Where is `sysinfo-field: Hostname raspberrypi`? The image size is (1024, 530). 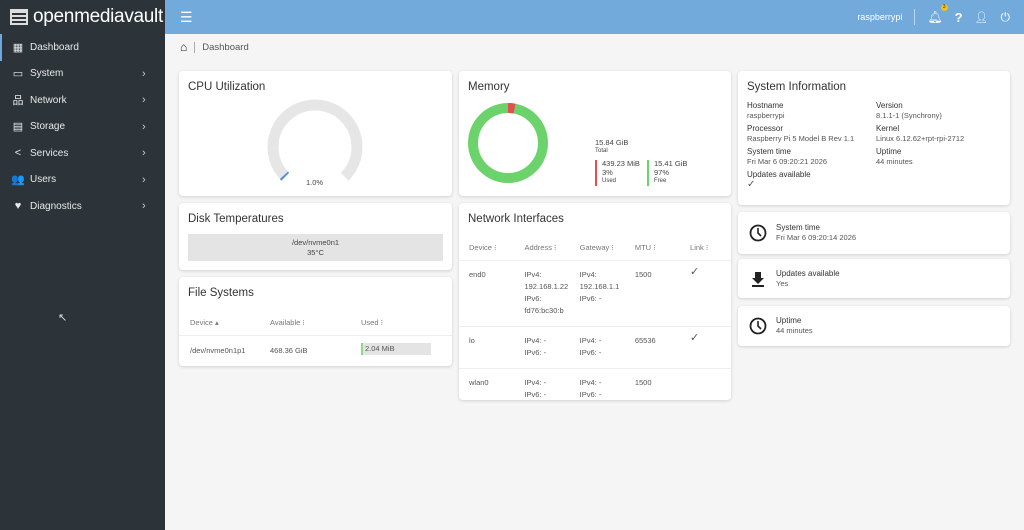
sysinfo-field: Hostname raspberrypi is located at coordinates (766, 111).